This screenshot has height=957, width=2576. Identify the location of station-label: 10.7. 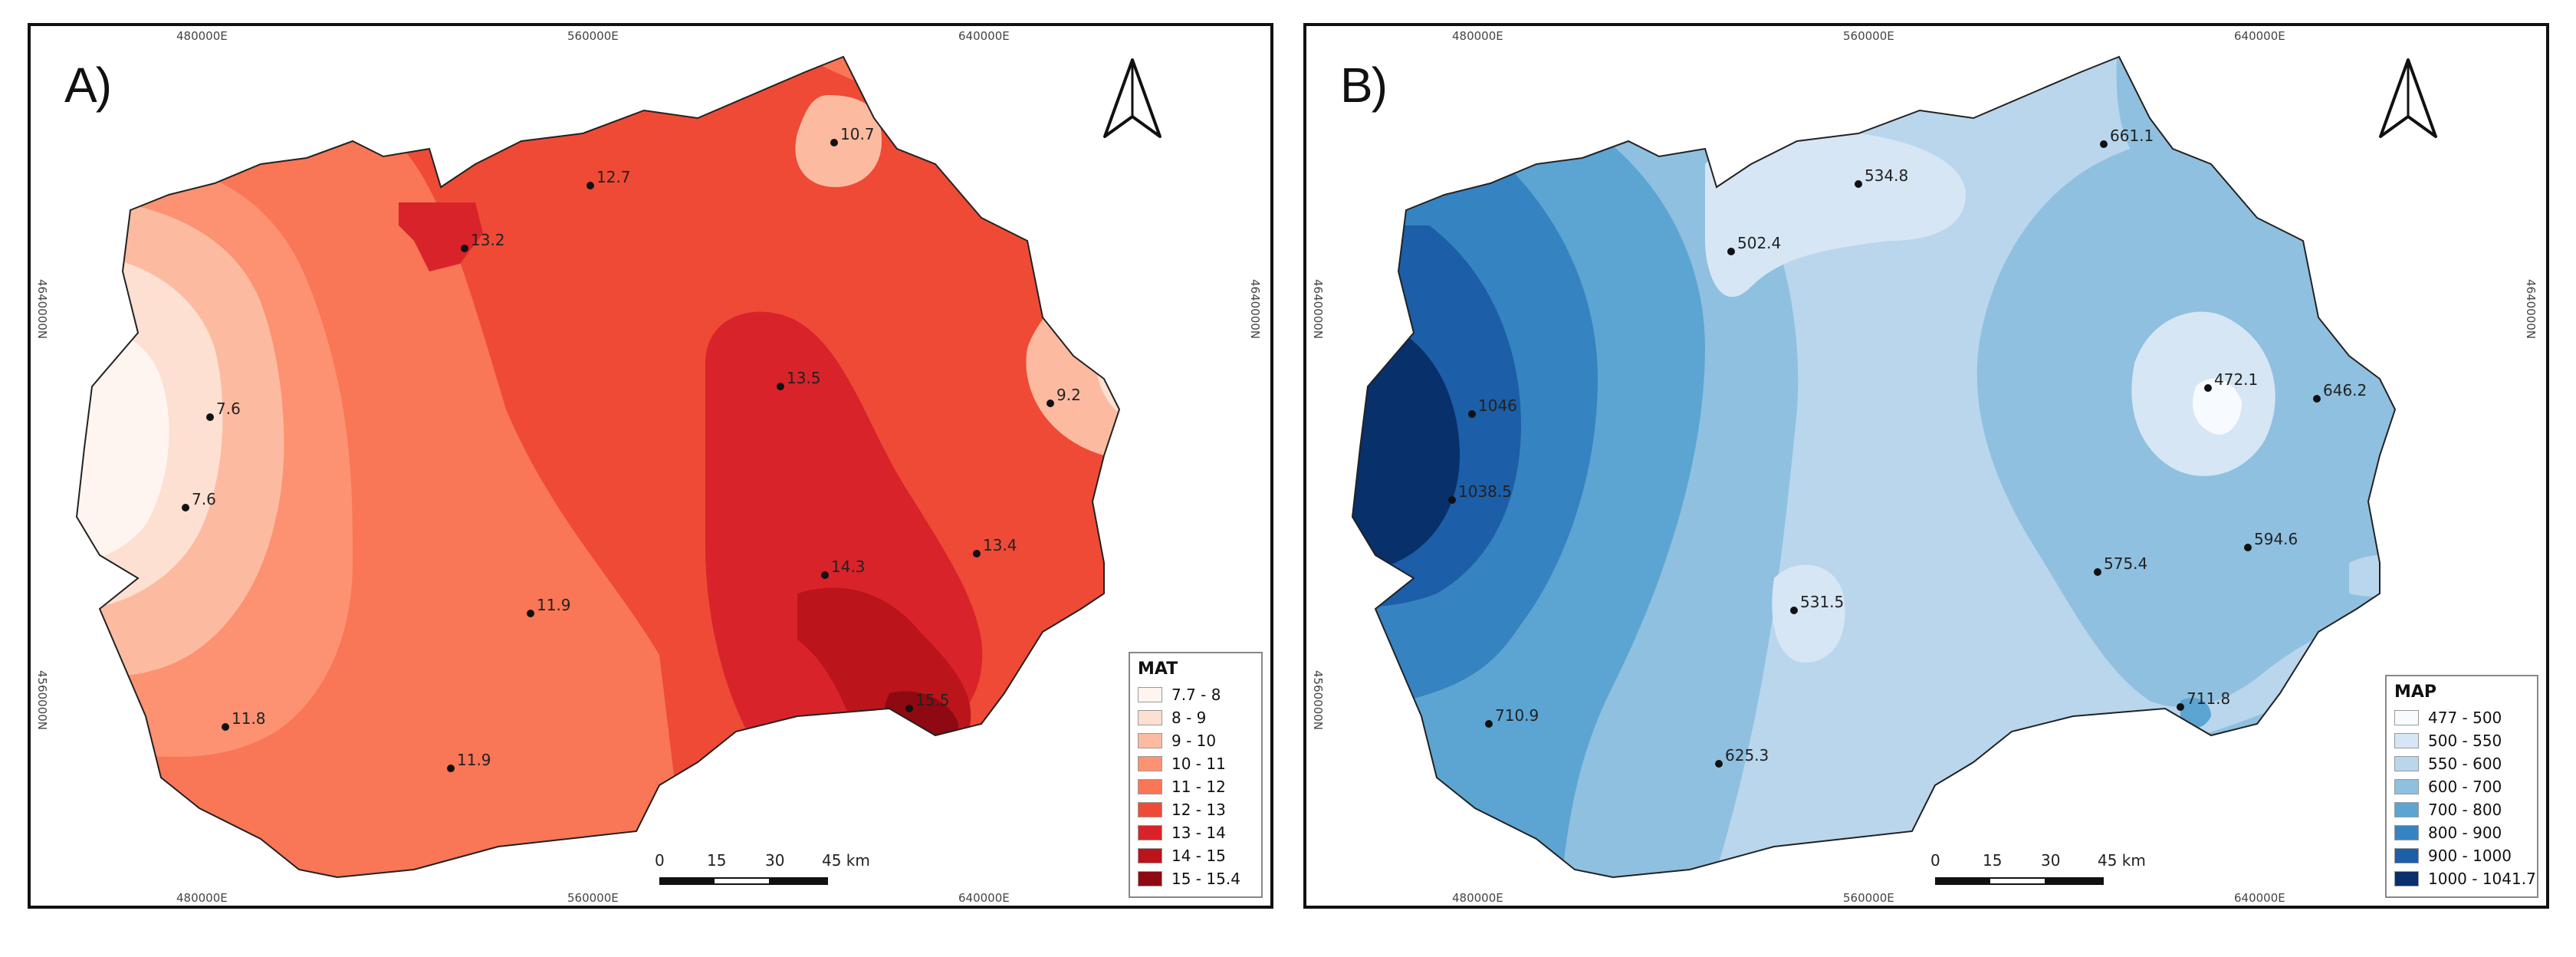
(858, 134).